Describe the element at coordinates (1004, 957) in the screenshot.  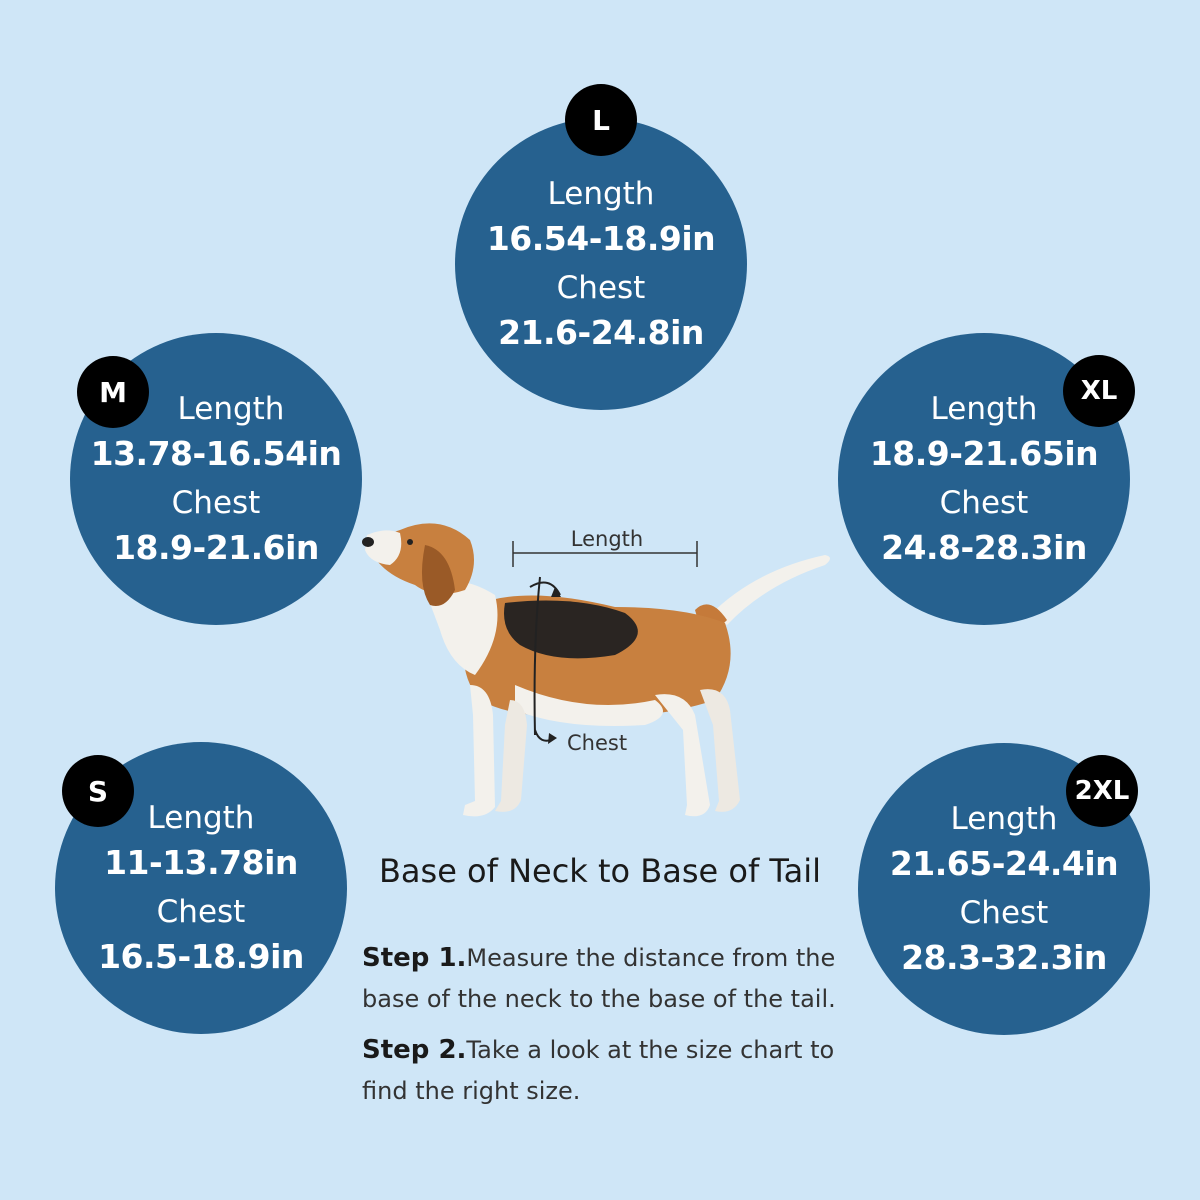
I see `chest-value: 28.3-32.3in` at that location.